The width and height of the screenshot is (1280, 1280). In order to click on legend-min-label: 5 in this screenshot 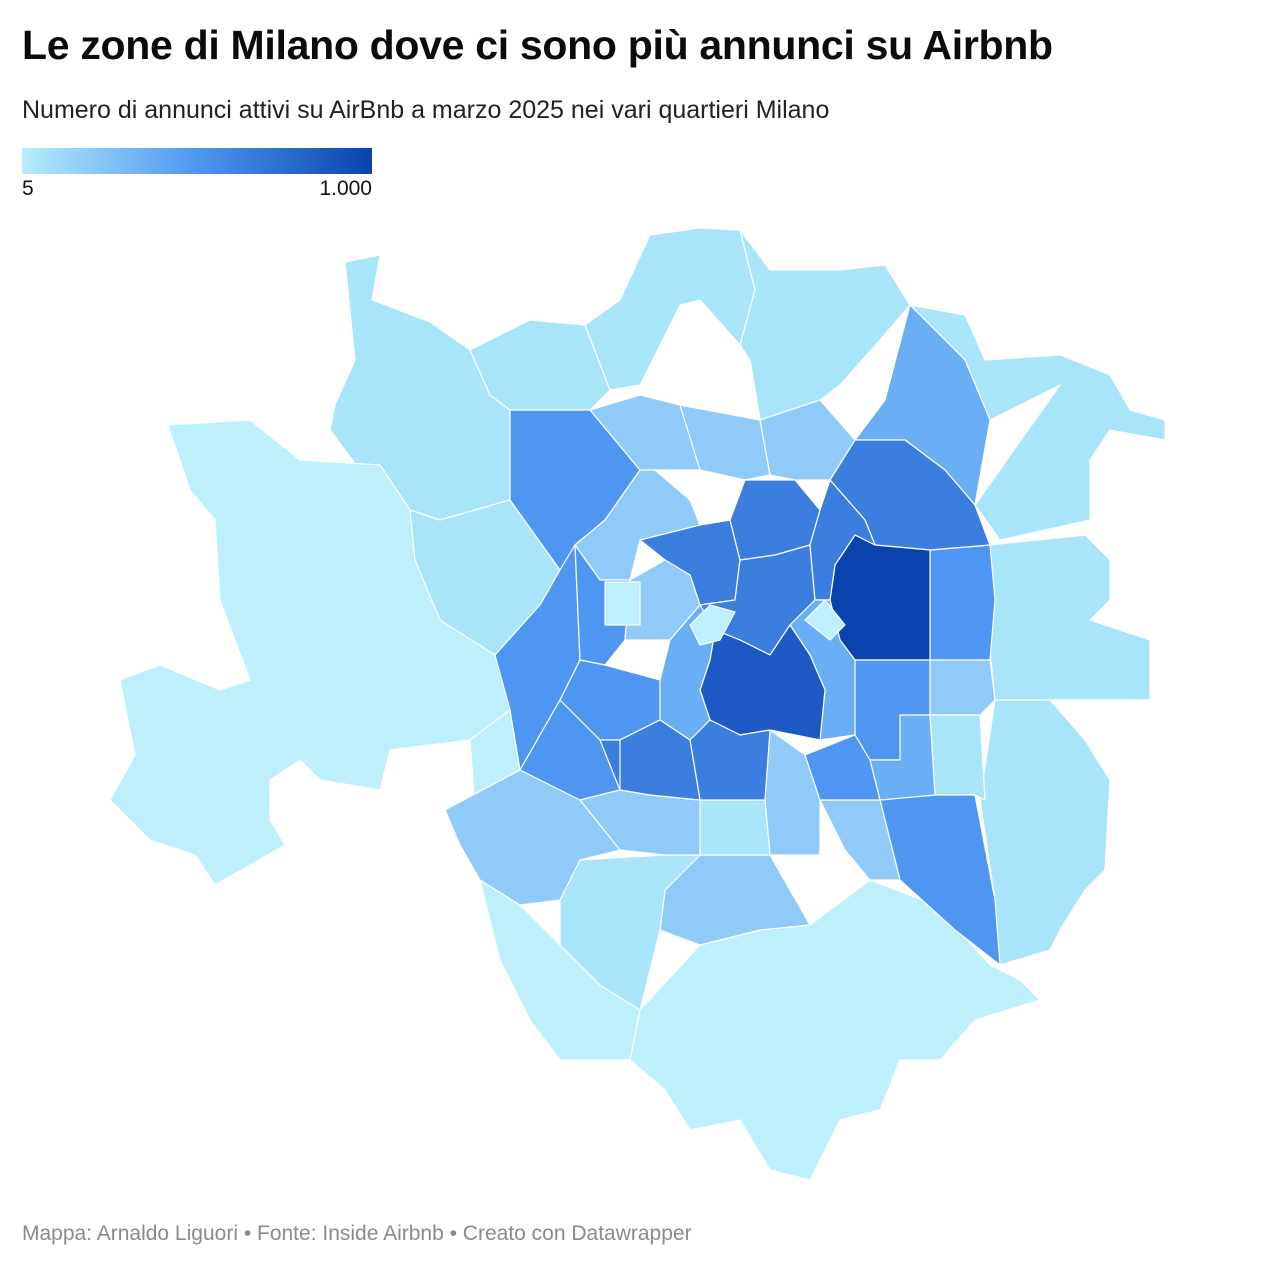, I will do `click(28, 188)`.